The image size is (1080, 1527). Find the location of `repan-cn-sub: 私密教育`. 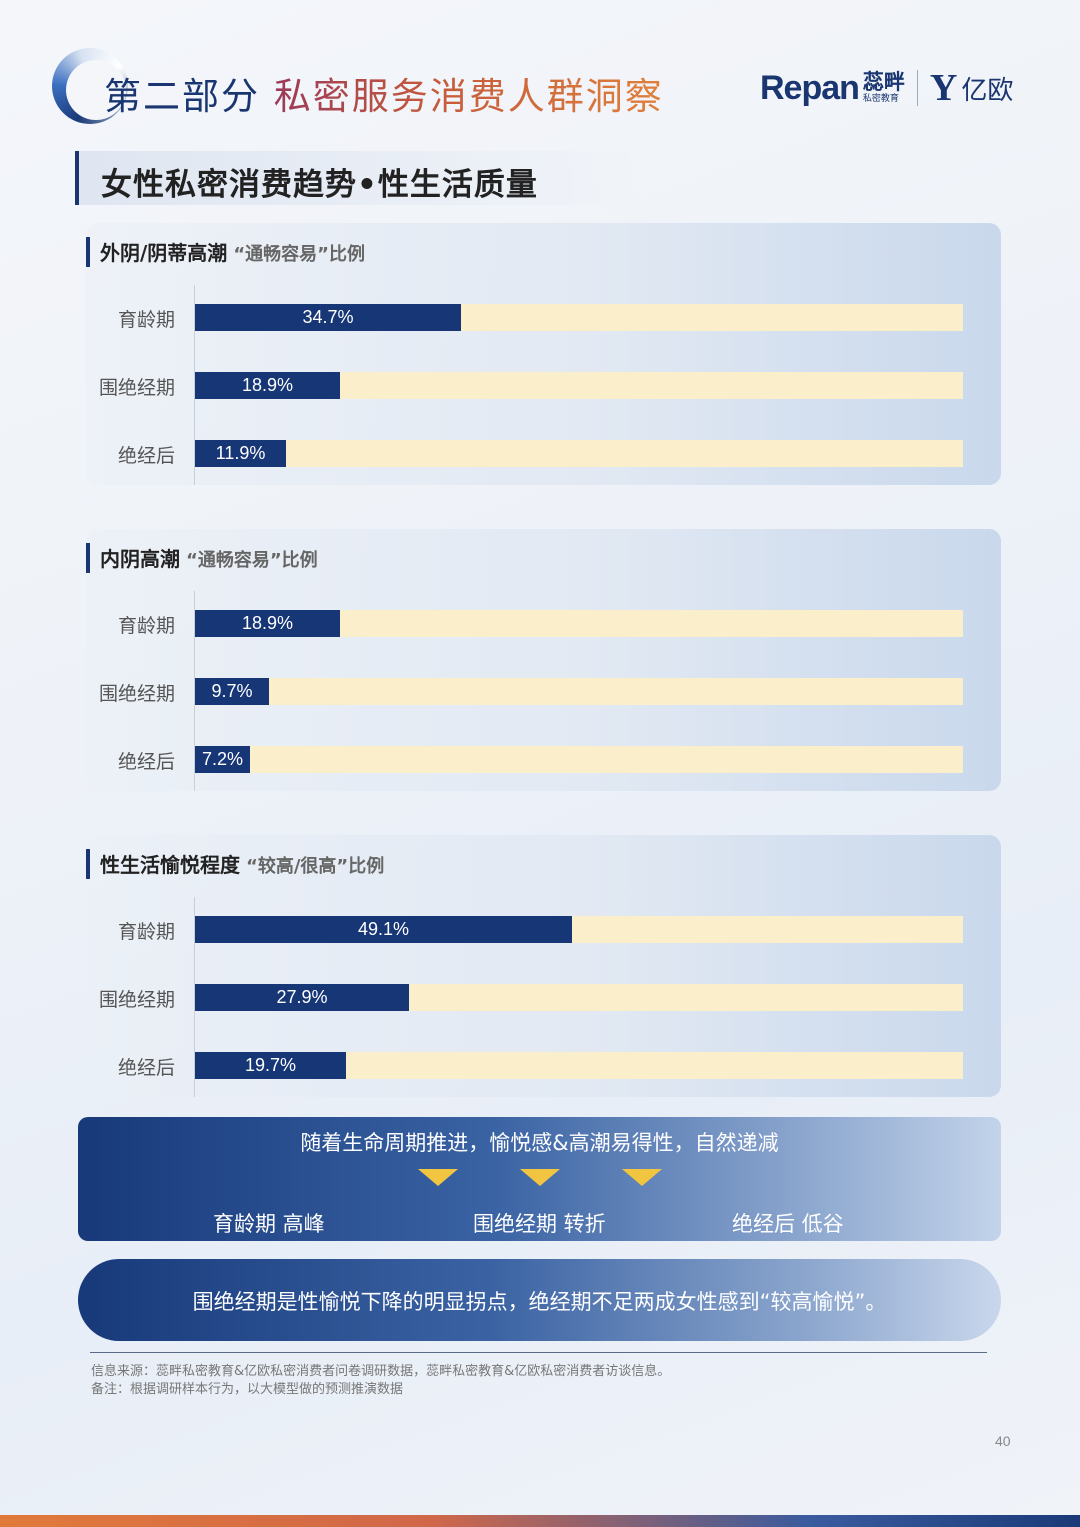

repan-cn-sub: 私密教育 is located at coordinates (880, 99).